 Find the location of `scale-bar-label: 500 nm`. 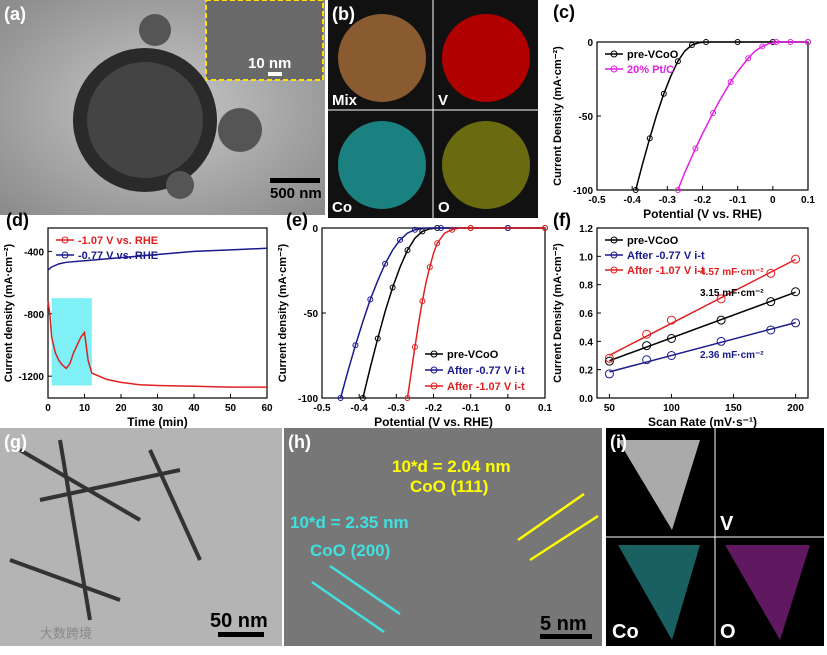

scale-bar-label: 500 nm is located at coordinates (296, 193).